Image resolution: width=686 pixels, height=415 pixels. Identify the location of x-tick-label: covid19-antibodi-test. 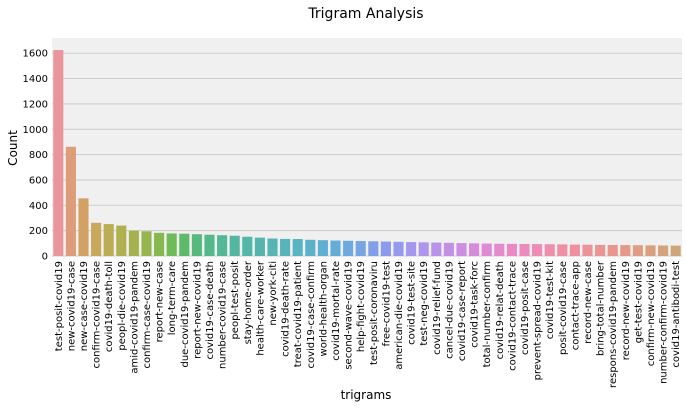
(676, 314).